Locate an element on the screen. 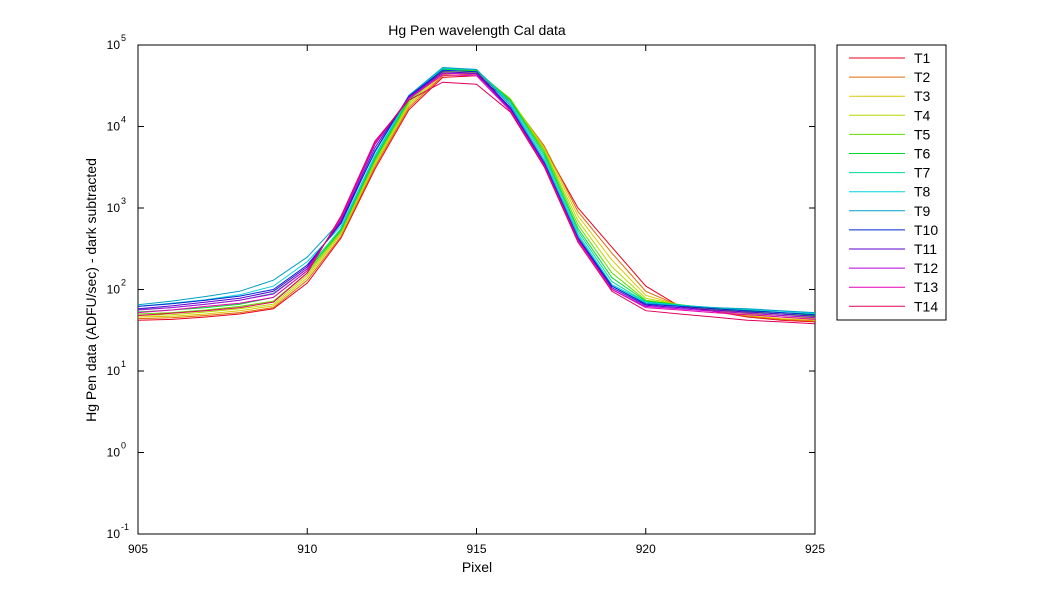 This screenshot has height=600, width=1050. legend-item-t2: T2 is located at coordinates (890, 77).